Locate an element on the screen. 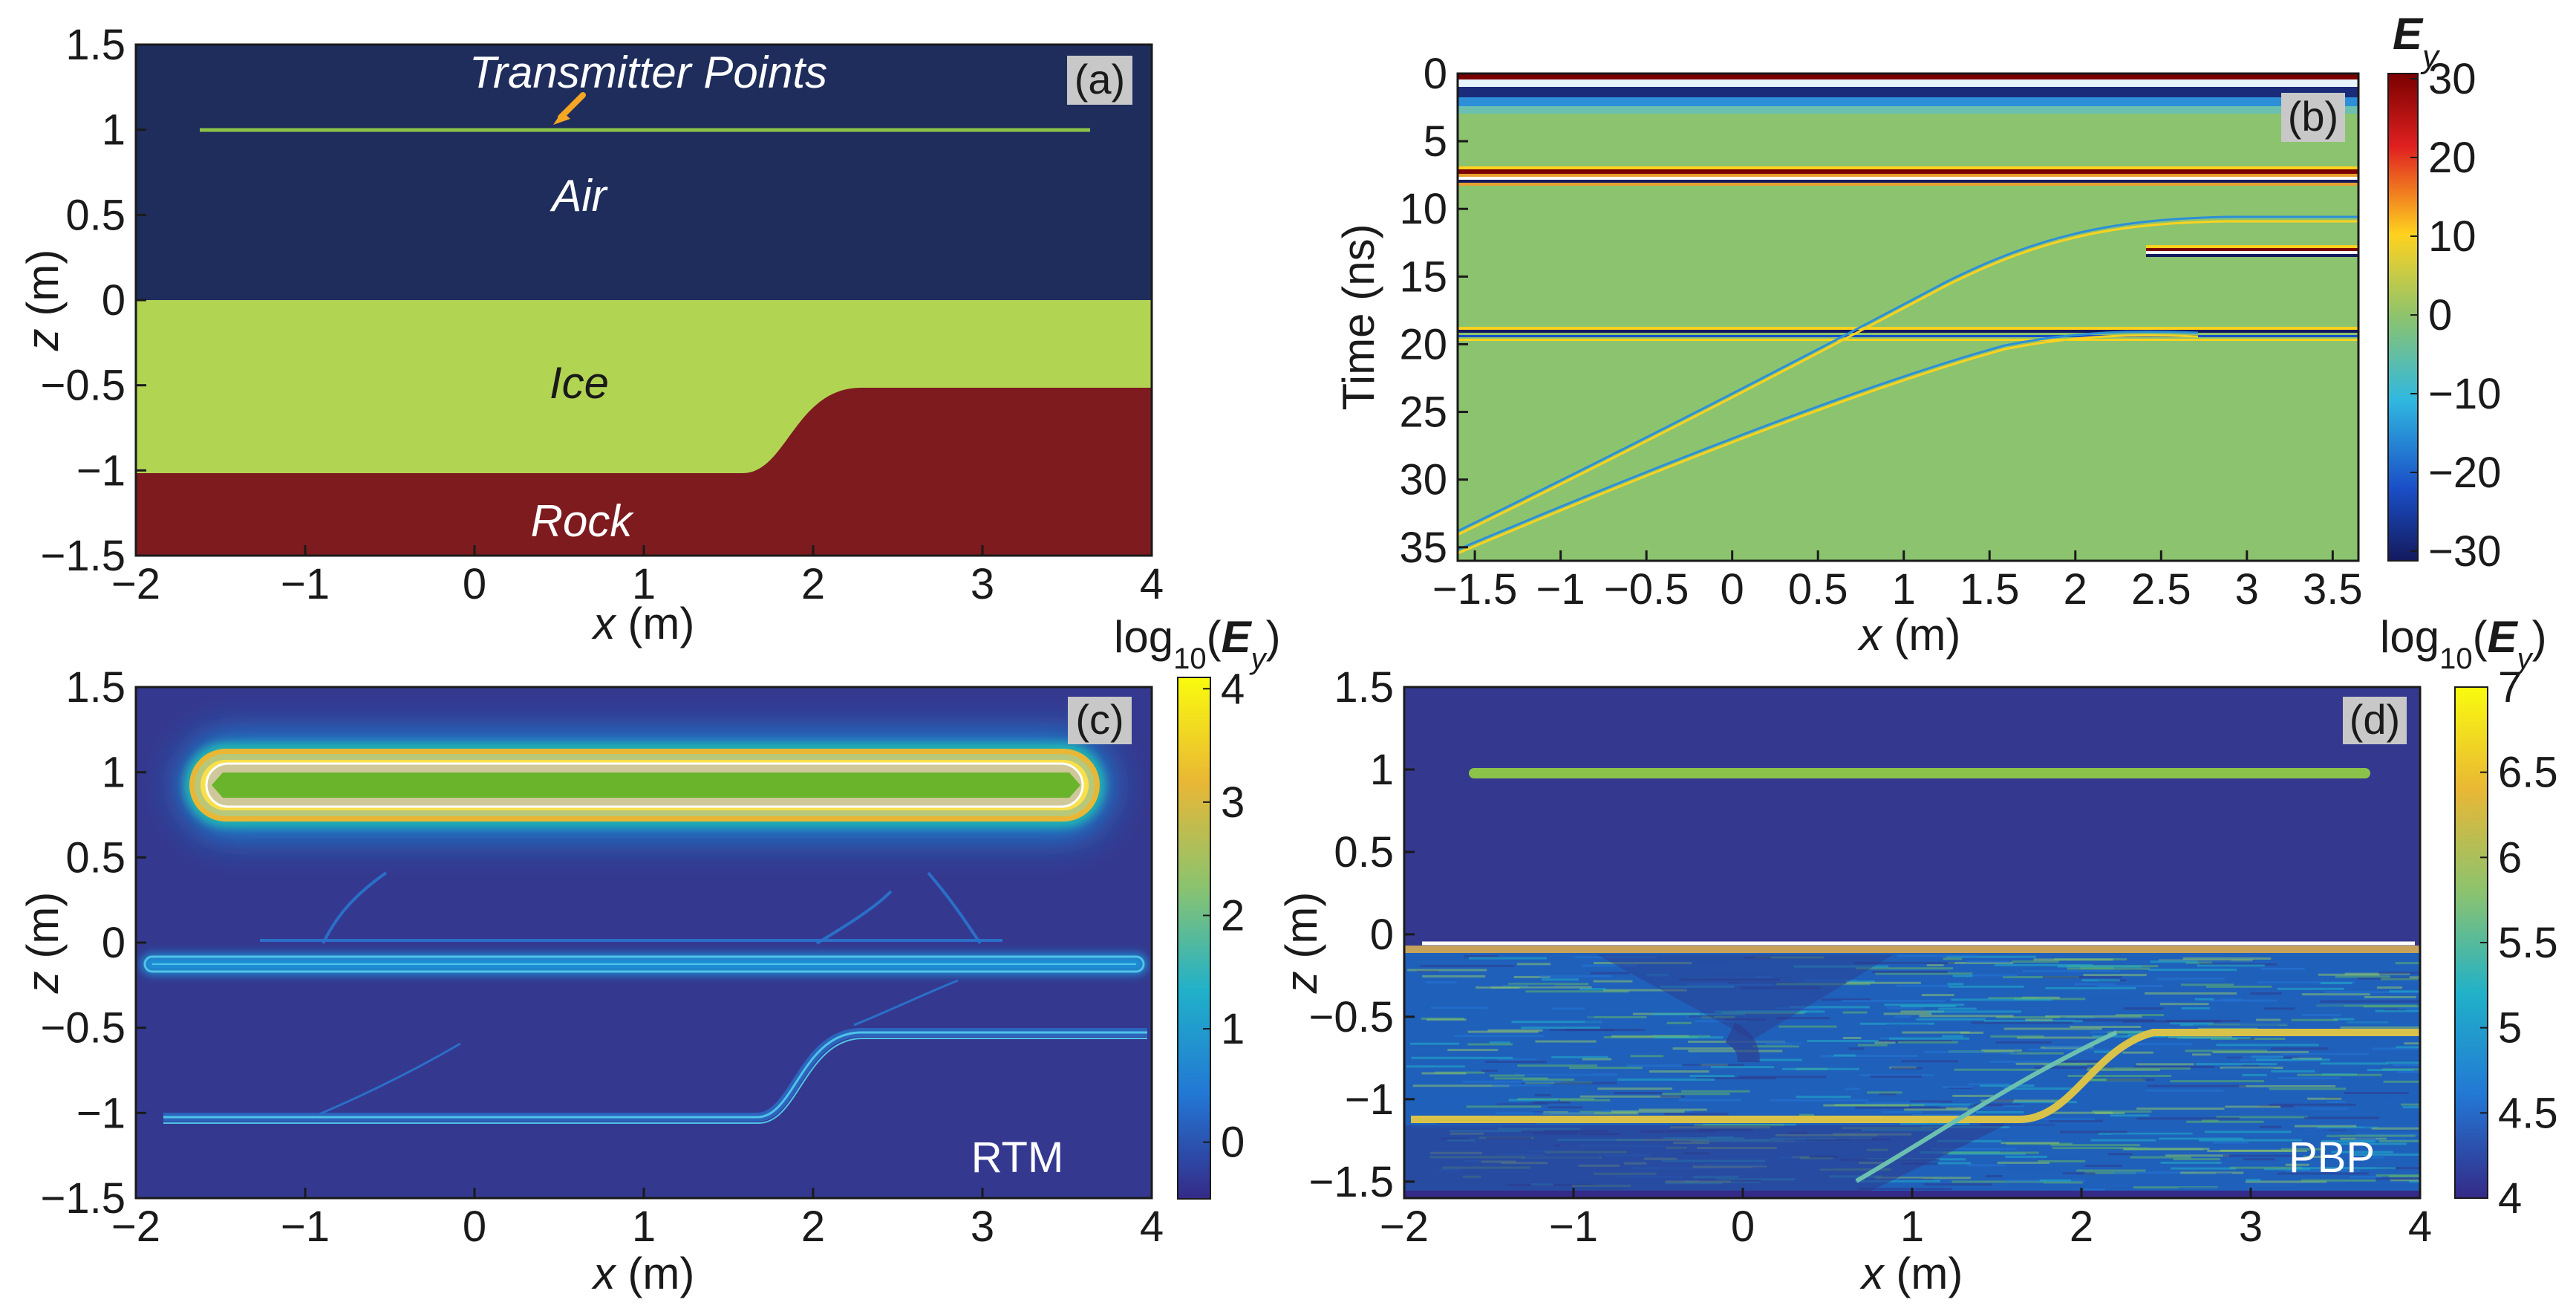 Image resolution: width=2576 pixels, height=1311 pixels. x-tick-label: −0.5 is located at coordinates (1646, 589).